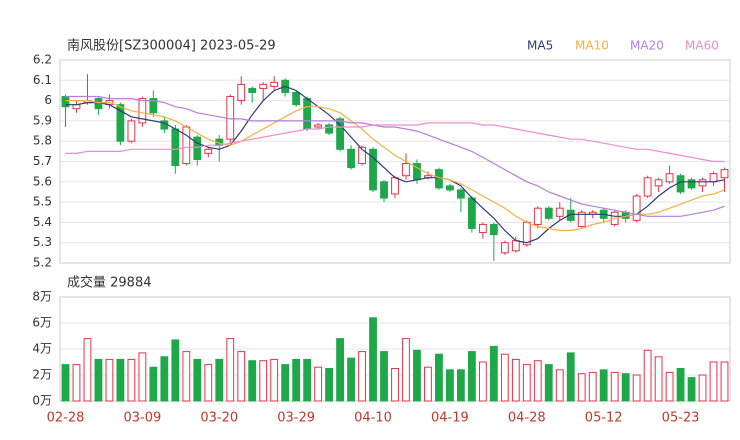 This screenshot has width=740, height=440. I want to click on volume-tick-label: 0万, so click(42, 401).